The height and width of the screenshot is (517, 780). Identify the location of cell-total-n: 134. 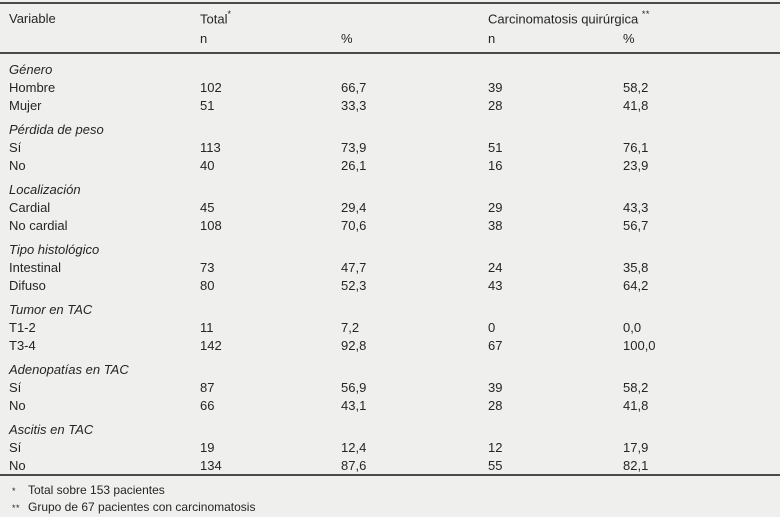
(211, 465).